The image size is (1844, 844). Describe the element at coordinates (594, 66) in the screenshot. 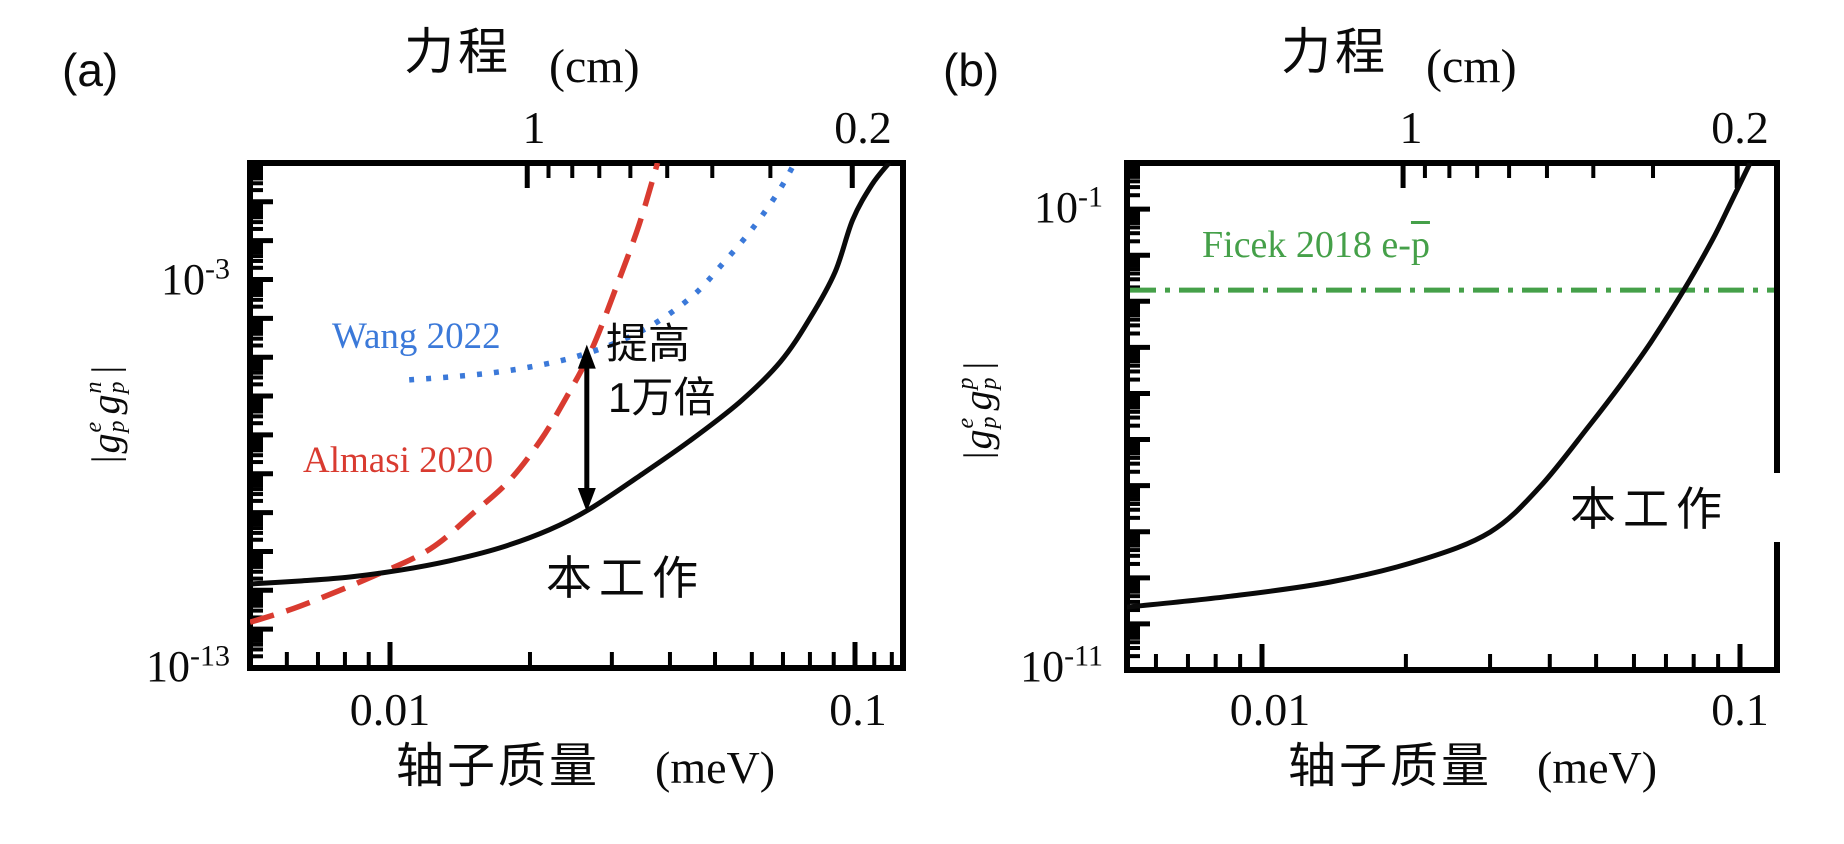

I see `panel-a-top-axis-unit: (cm)` at that location.